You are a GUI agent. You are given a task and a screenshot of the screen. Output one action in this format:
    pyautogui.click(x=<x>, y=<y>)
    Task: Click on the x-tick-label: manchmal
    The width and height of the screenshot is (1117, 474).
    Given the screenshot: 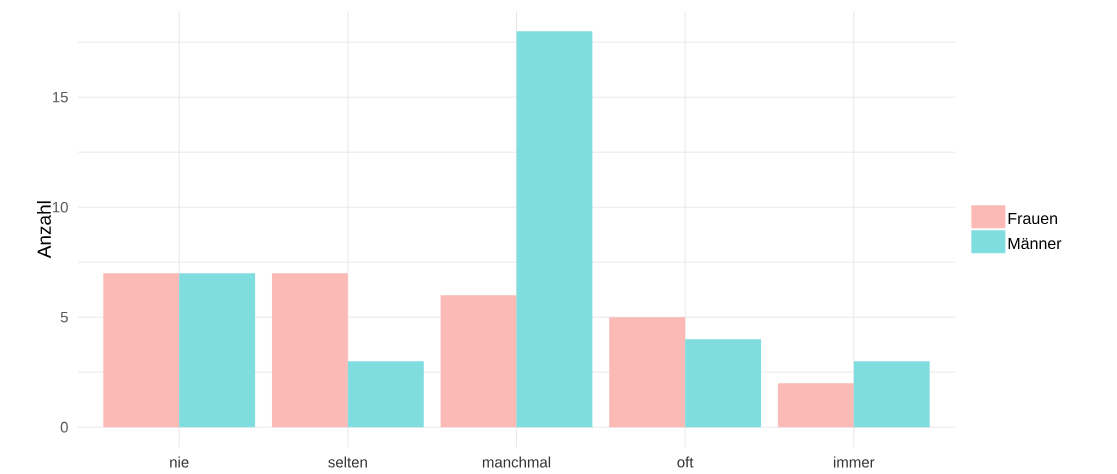 What is the action you would take?
    pyautogui.click(x=516, y=462)
    